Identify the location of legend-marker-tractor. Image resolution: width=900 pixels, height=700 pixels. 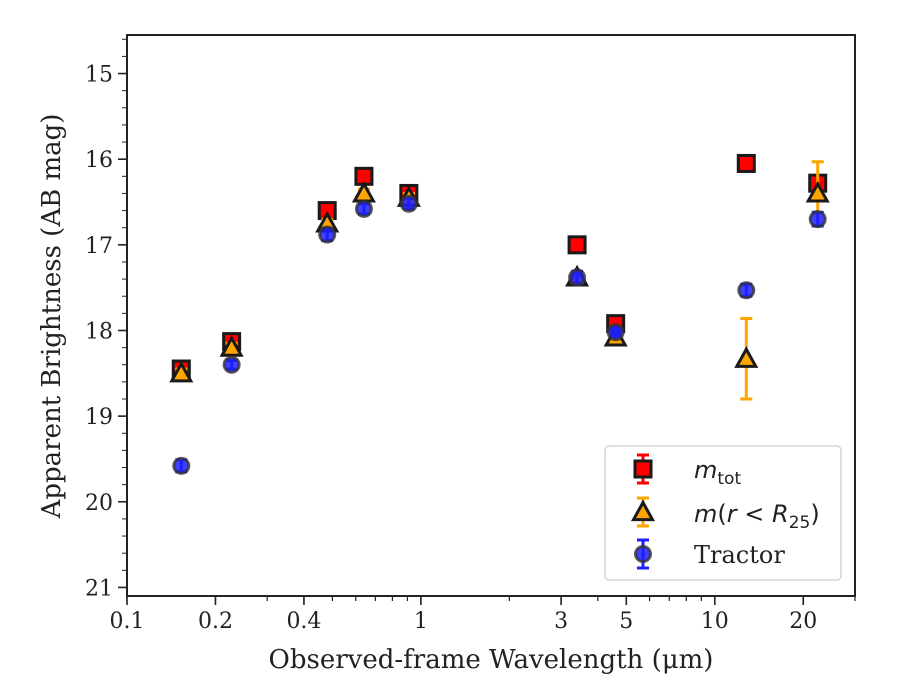
(643, 554).